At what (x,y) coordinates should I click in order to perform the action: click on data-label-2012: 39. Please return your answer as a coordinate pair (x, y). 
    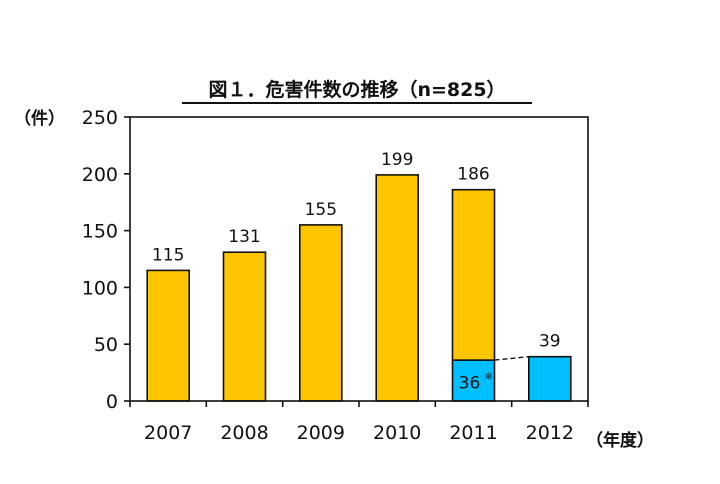
    Looking at the image, I should click on (550, 342).